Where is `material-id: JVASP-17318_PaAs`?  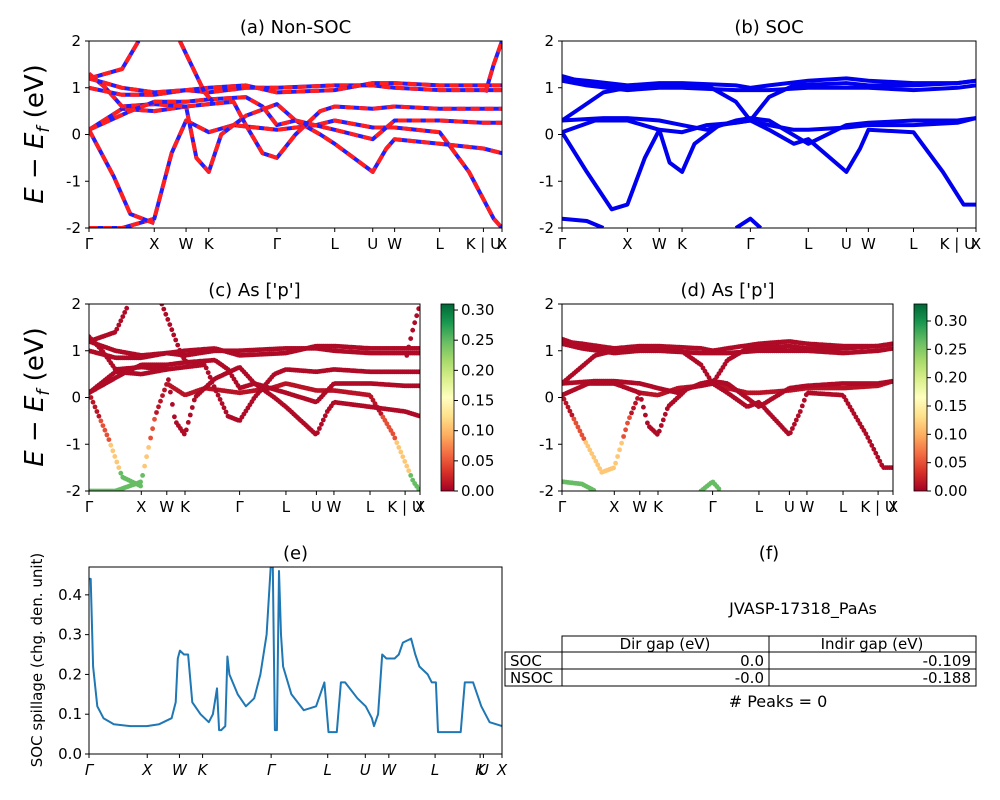
material-id: JVASP-17318_PaAs is located at coordinates (802, 609).